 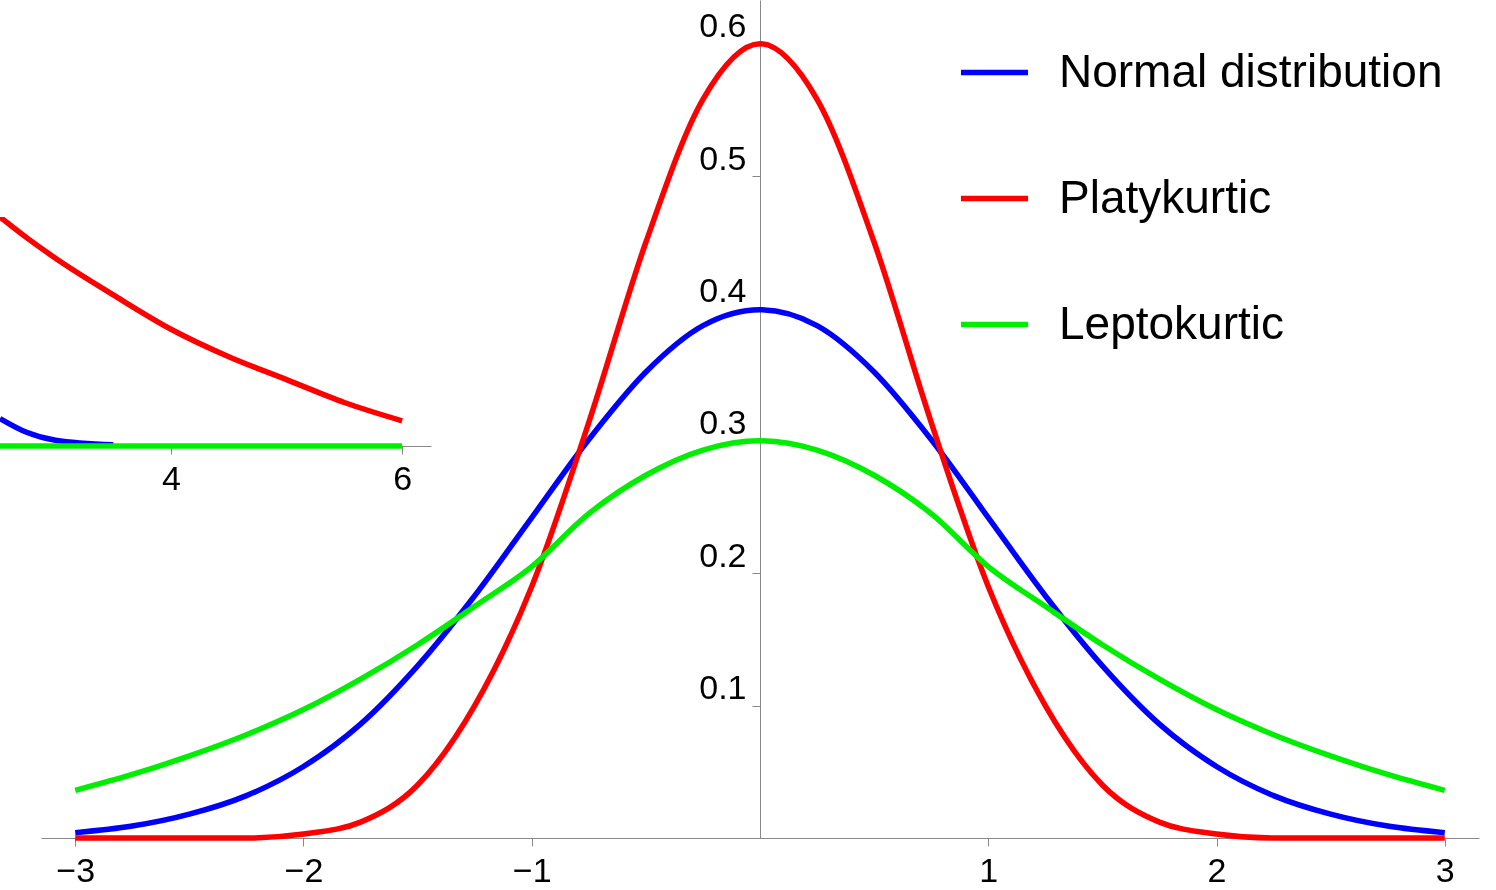 I want to click on legend-label: Leptokurtic, so click(x=1172, y=322).